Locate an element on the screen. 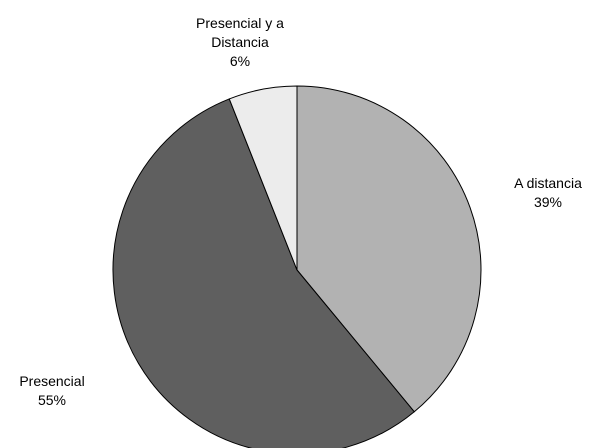 Image resolution: width=599 pixels, height=448 pixels. slice-percent-label: 6% is located at coordinates (240, 61).